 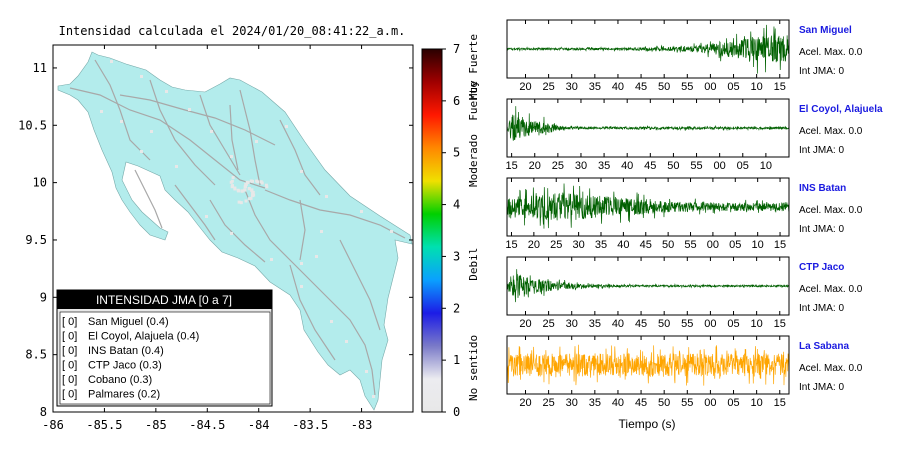 I want to click on legend-title: INTENSIDAD JMA [0 a 7], so click(x=164, y=300).